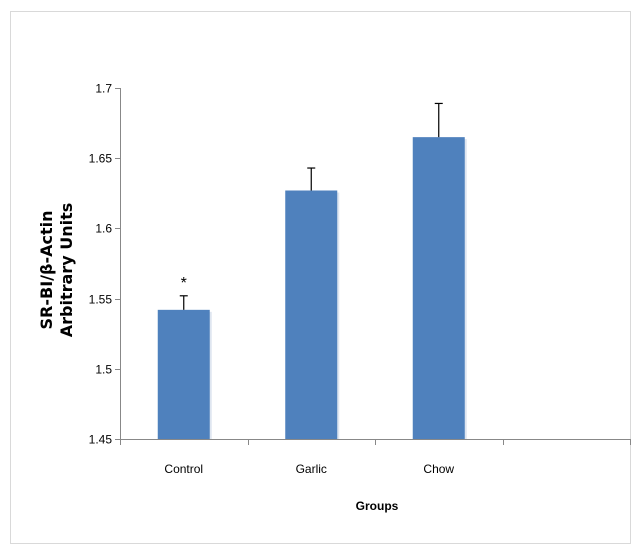 This screenshot has width=633, height=546. I want to click on y-tick-label: 1.55, so click(101, 300).